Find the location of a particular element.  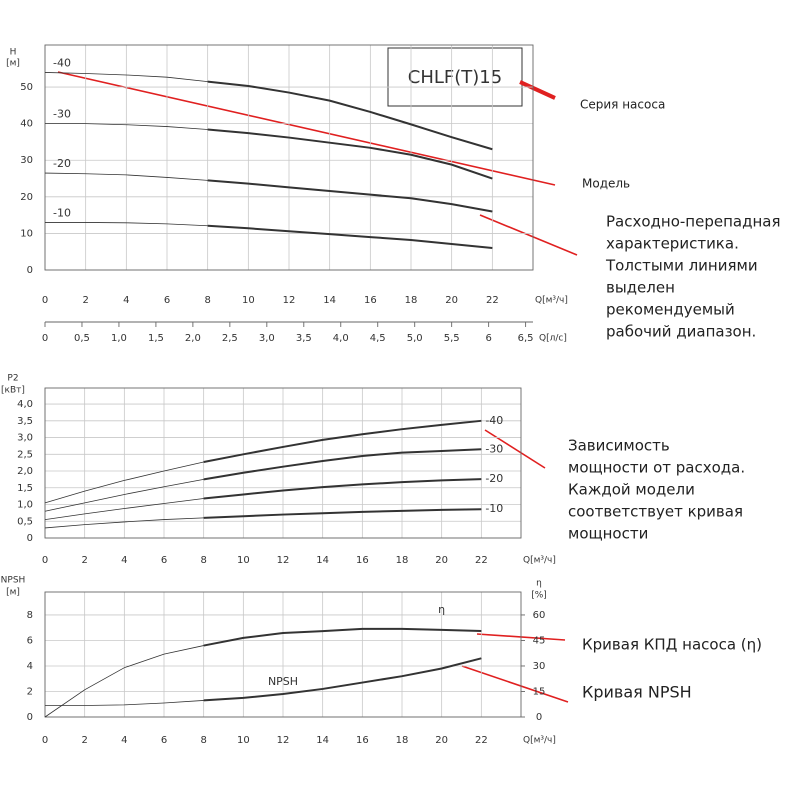

x-tick-label: 4 is located at coordinates (124, 560).